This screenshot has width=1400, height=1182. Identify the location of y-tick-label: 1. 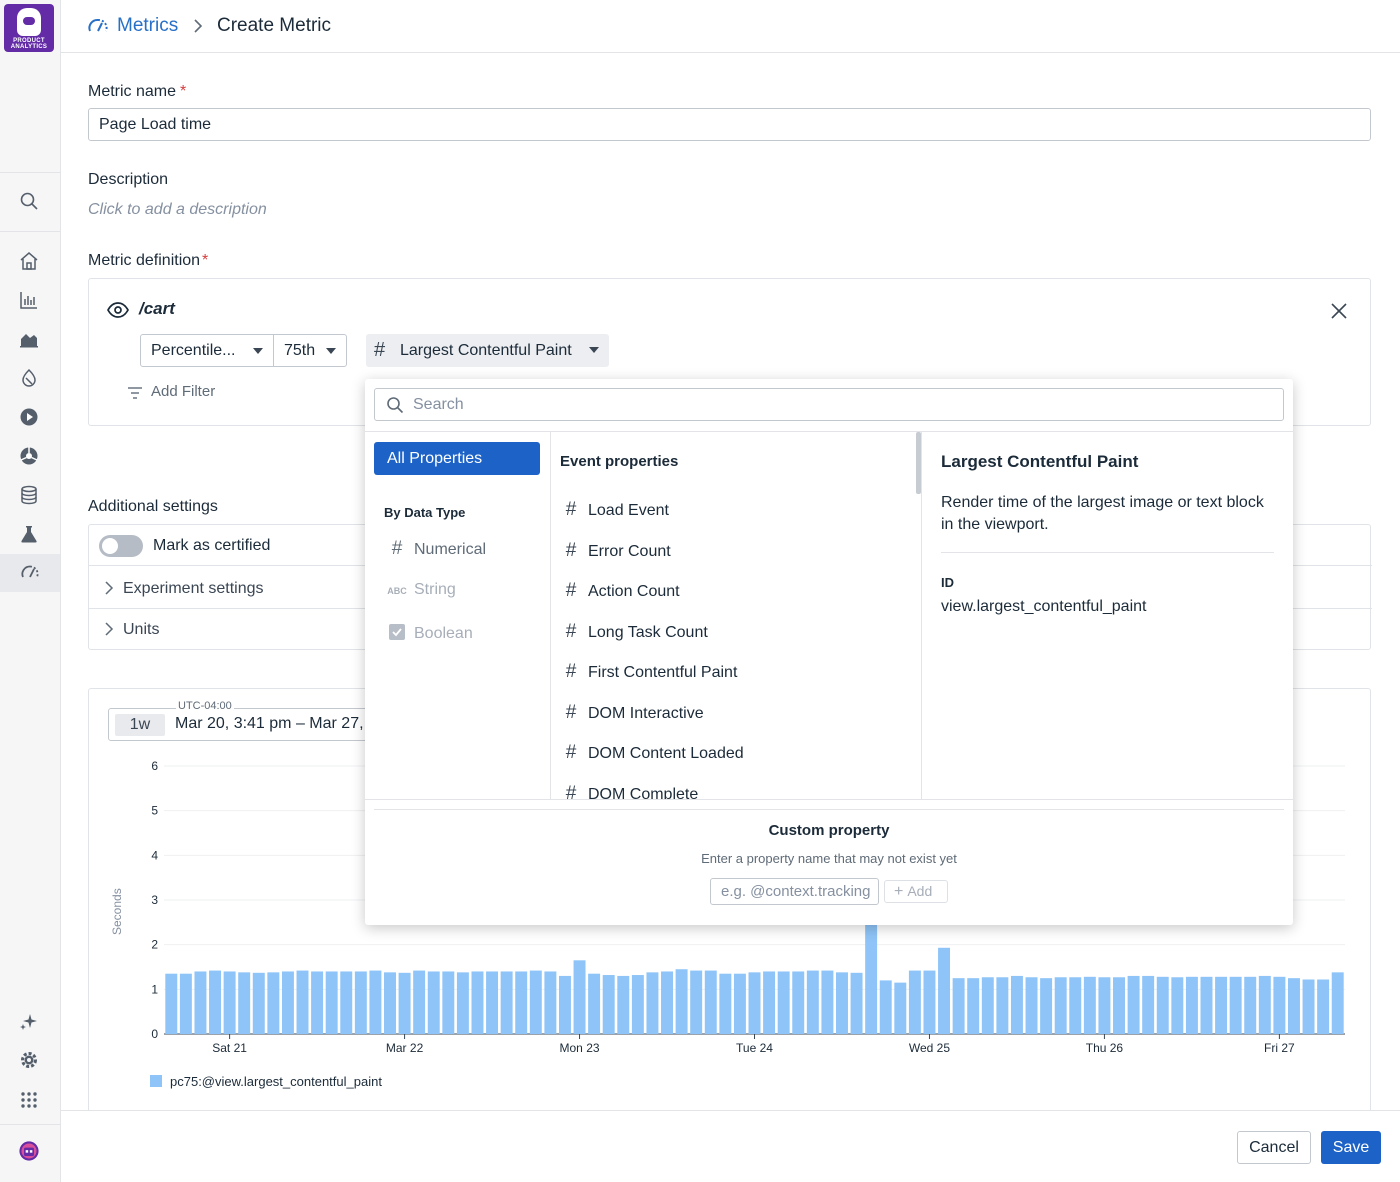
(154, 989).